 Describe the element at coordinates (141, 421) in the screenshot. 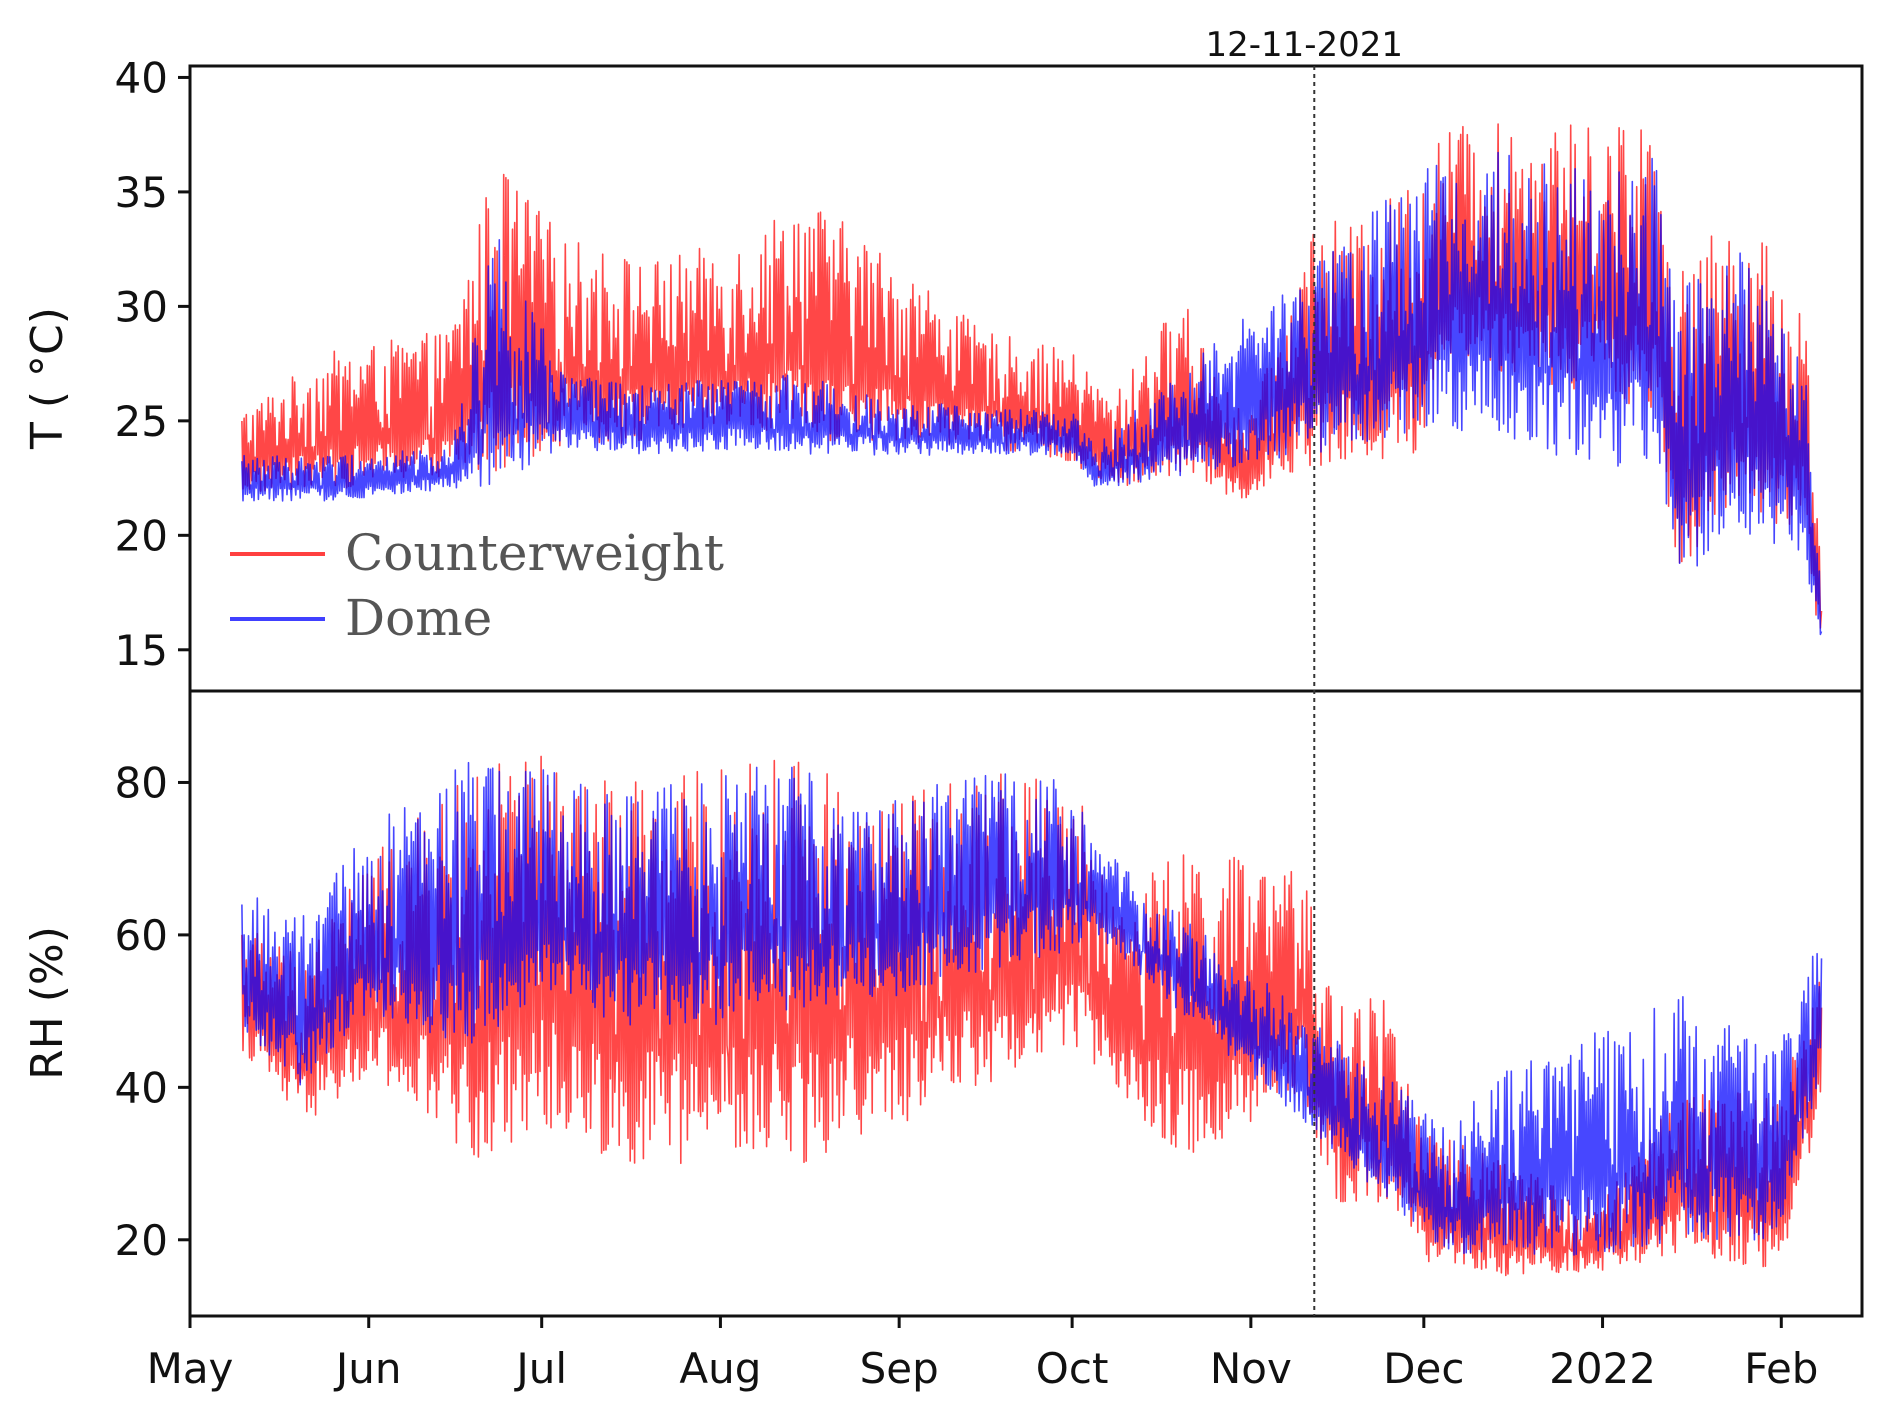

I see `y-tick-label: 25` at that location.